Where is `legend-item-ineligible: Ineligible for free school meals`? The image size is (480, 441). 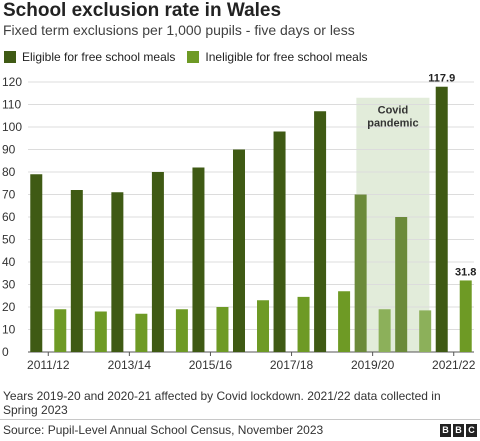 legend-item-ineligible: Ineligible for free school meals is located at coordinates (277, 57).